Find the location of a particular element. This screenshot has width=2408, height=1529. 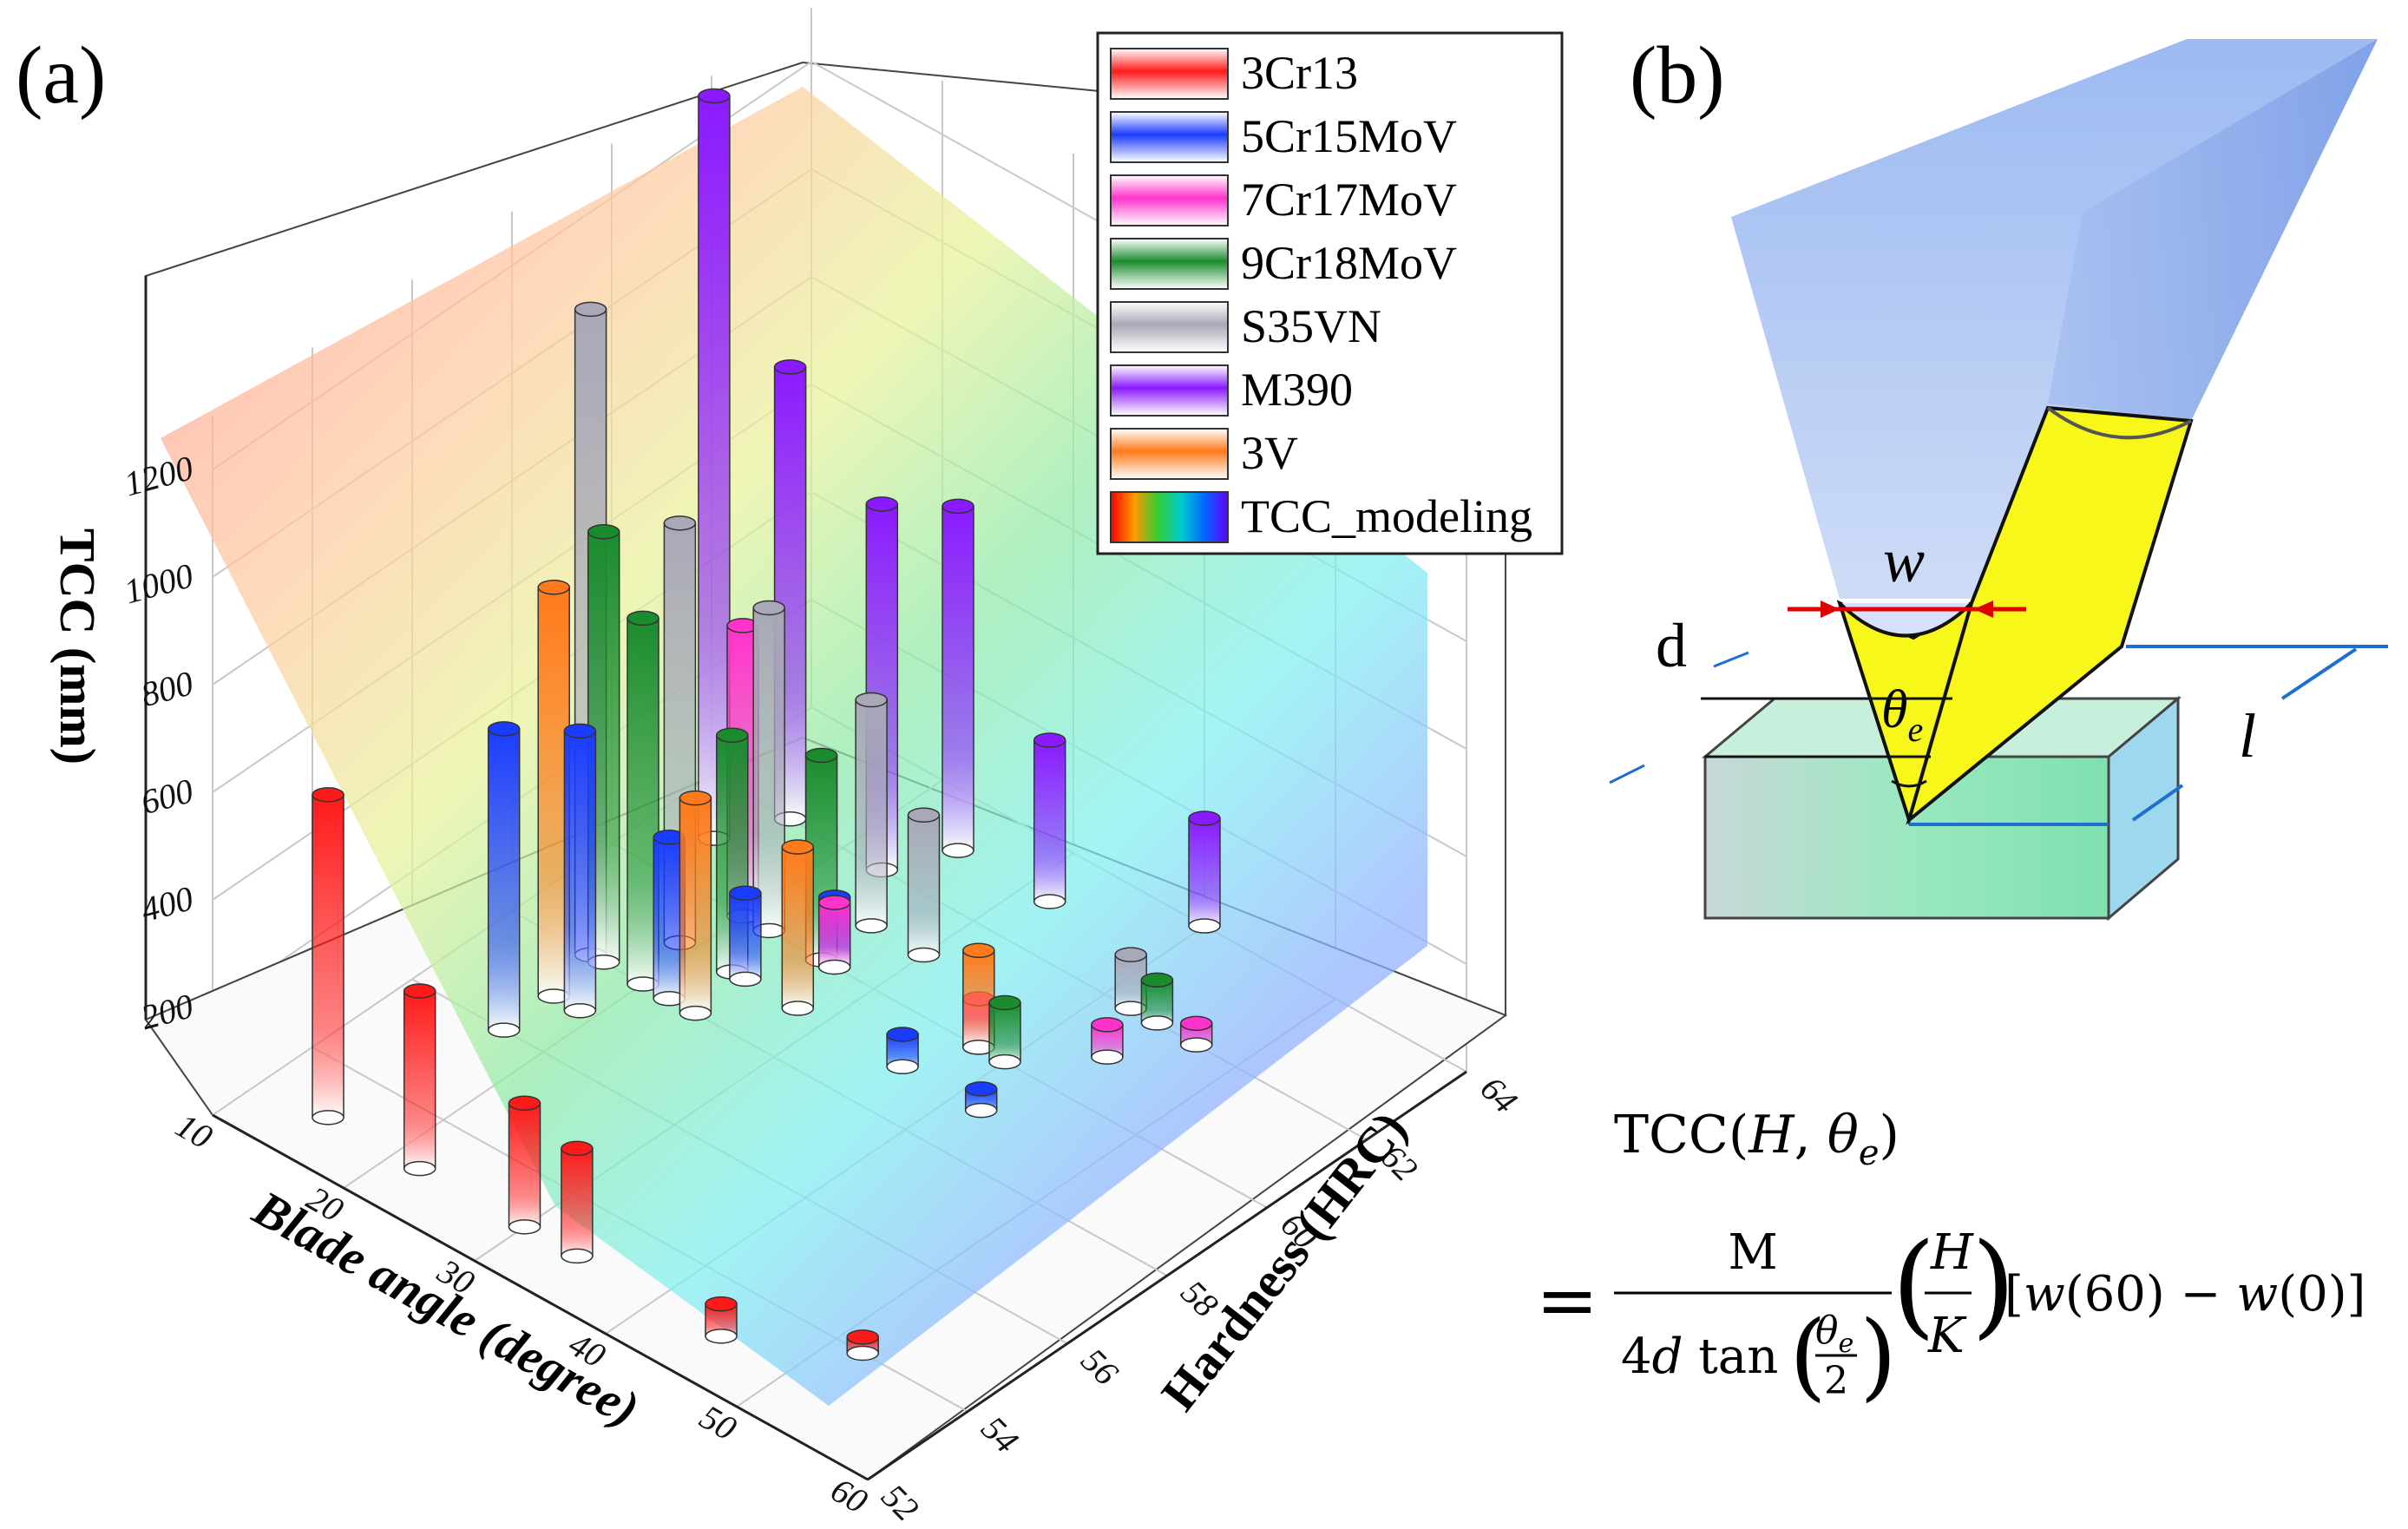

legend-item: 3Cr13 is located at coordinates (1234, 73).